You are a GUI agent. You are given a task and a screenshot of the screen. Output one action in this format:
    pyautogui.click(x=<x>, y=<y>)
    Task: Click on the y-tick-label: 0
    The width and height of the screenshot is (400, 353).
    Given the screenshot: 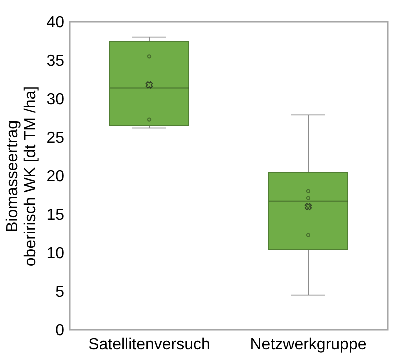 What is the action you would take?
    pyautogui.click(x=60, y=331)
    